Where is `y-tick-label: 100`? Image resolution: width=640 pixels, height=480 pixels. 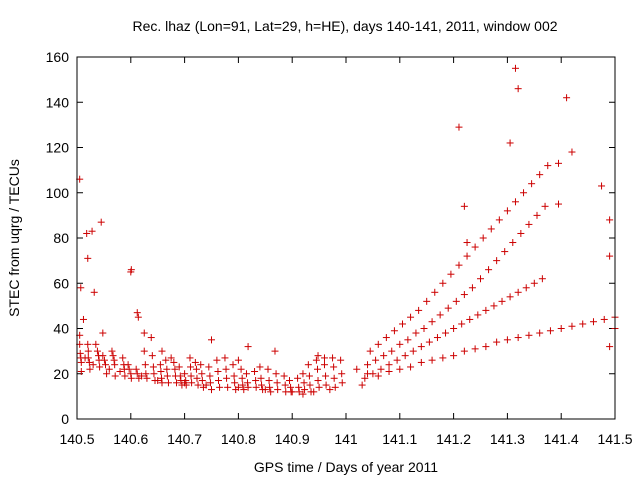
y-tick-label: 100 is located at coordinates (58, 193).